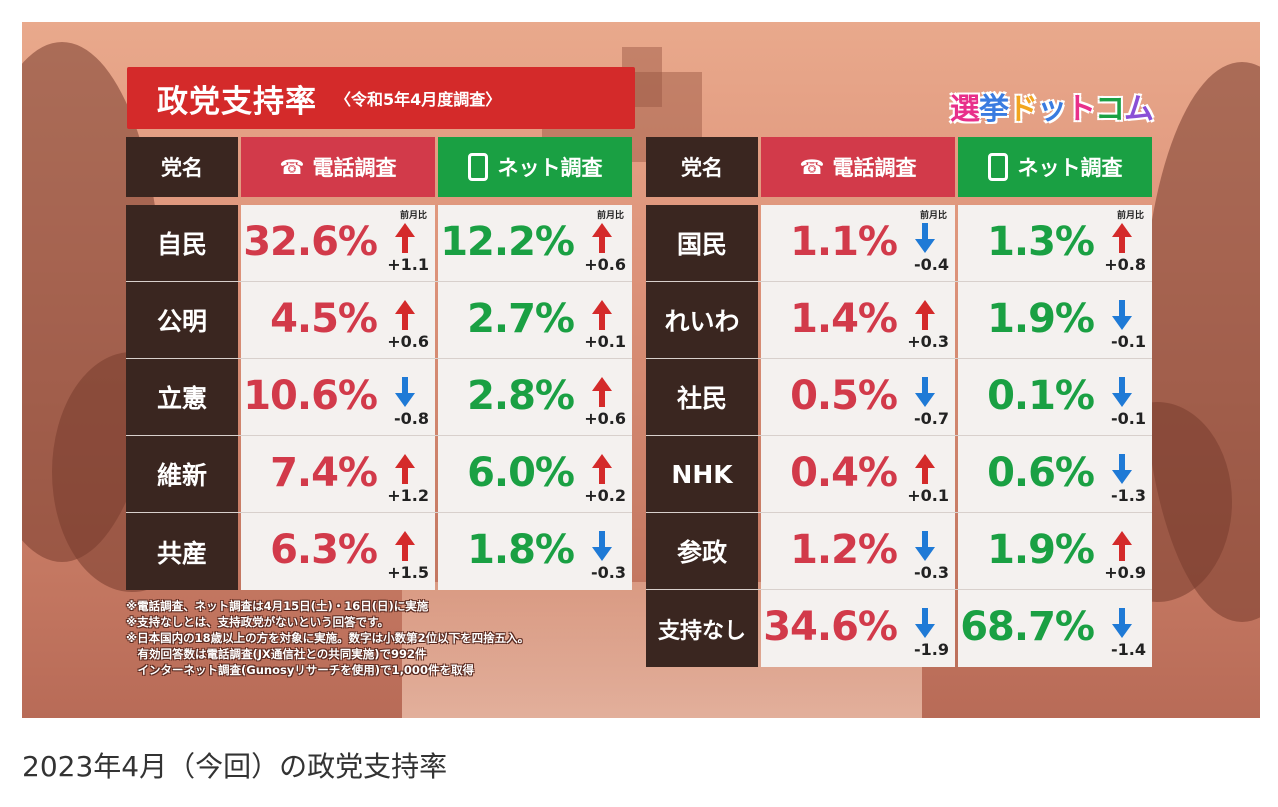  I want to click on table-row: 支持なし 34.6% -1.9 68.7% -1.4, so click(899, 628).